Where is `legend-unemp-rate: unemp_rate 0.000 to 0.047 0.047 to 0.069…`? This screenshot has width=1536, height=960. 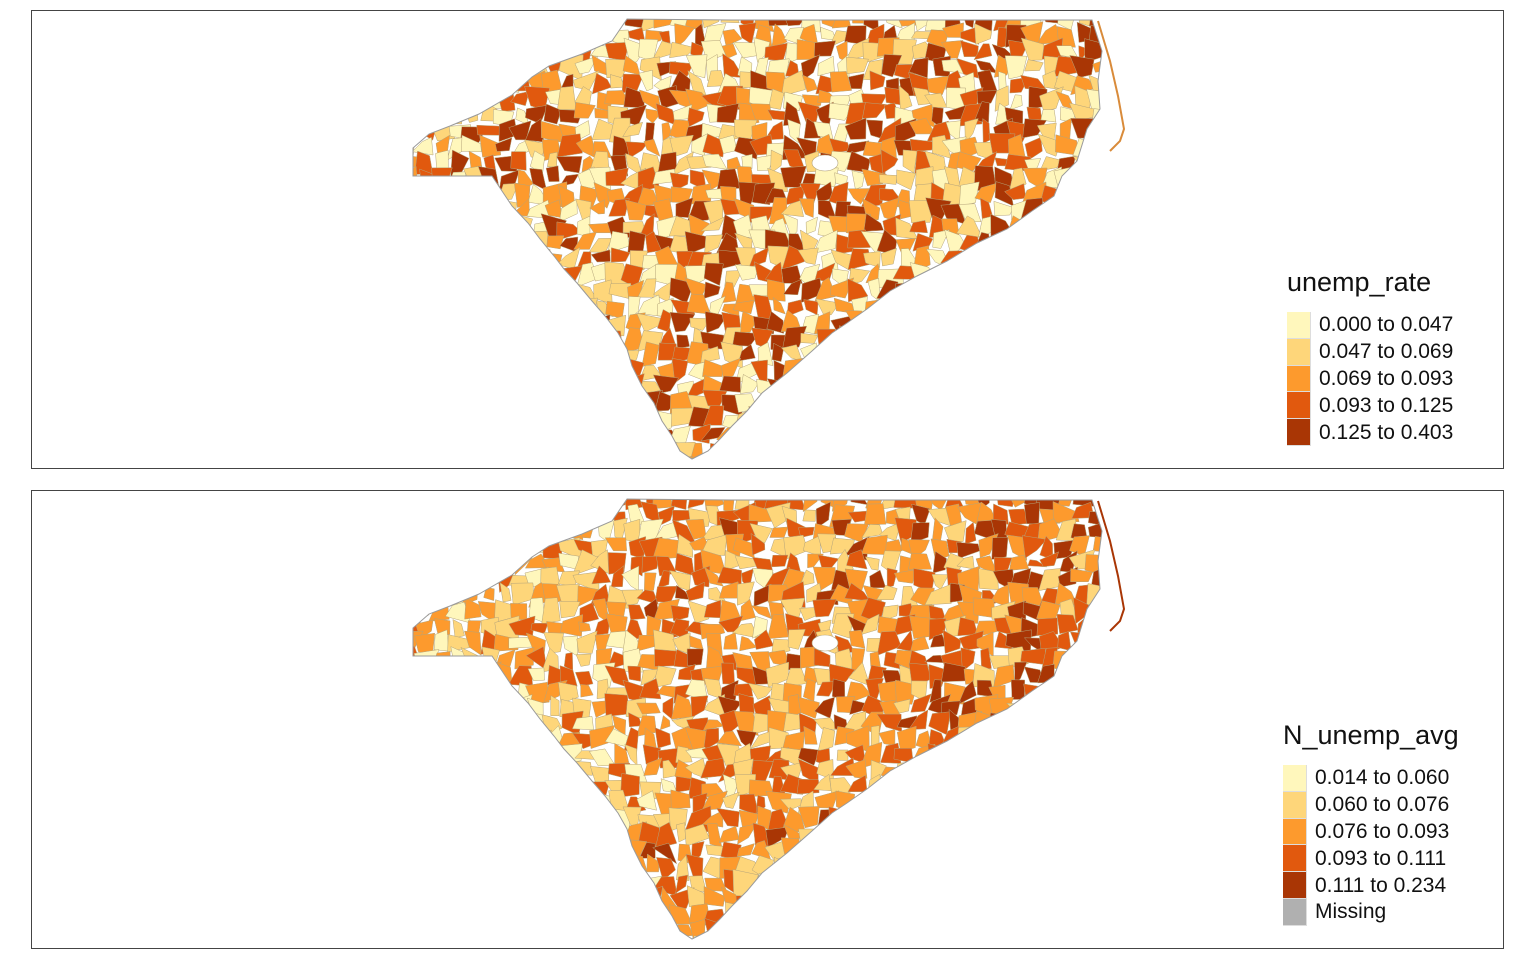 legend-unemp-rate: unemp_rate 0.000 to 0.047 0.047 to 0.069… is located at coordinates (1370, 356).